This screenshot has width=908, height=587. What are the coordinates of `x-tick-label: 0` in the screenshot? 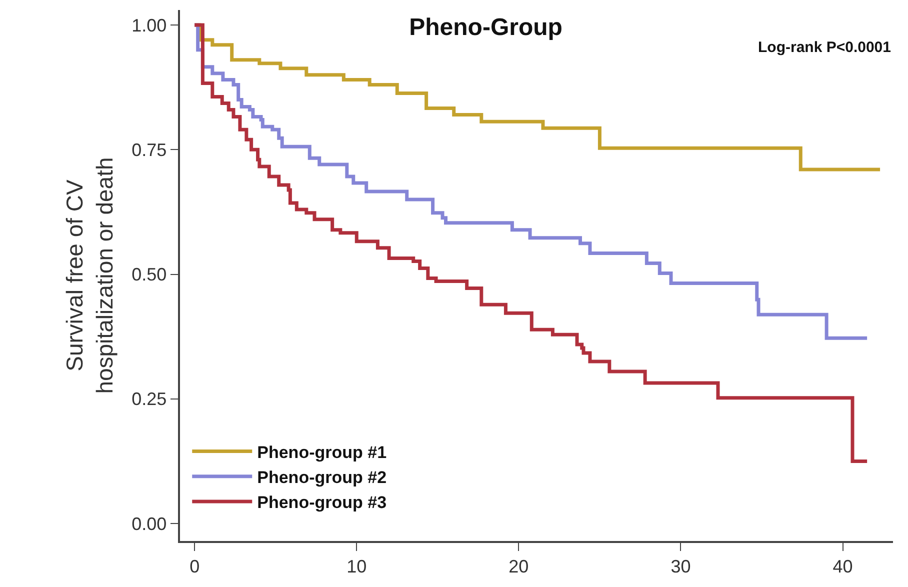 It's located at (195, 566).